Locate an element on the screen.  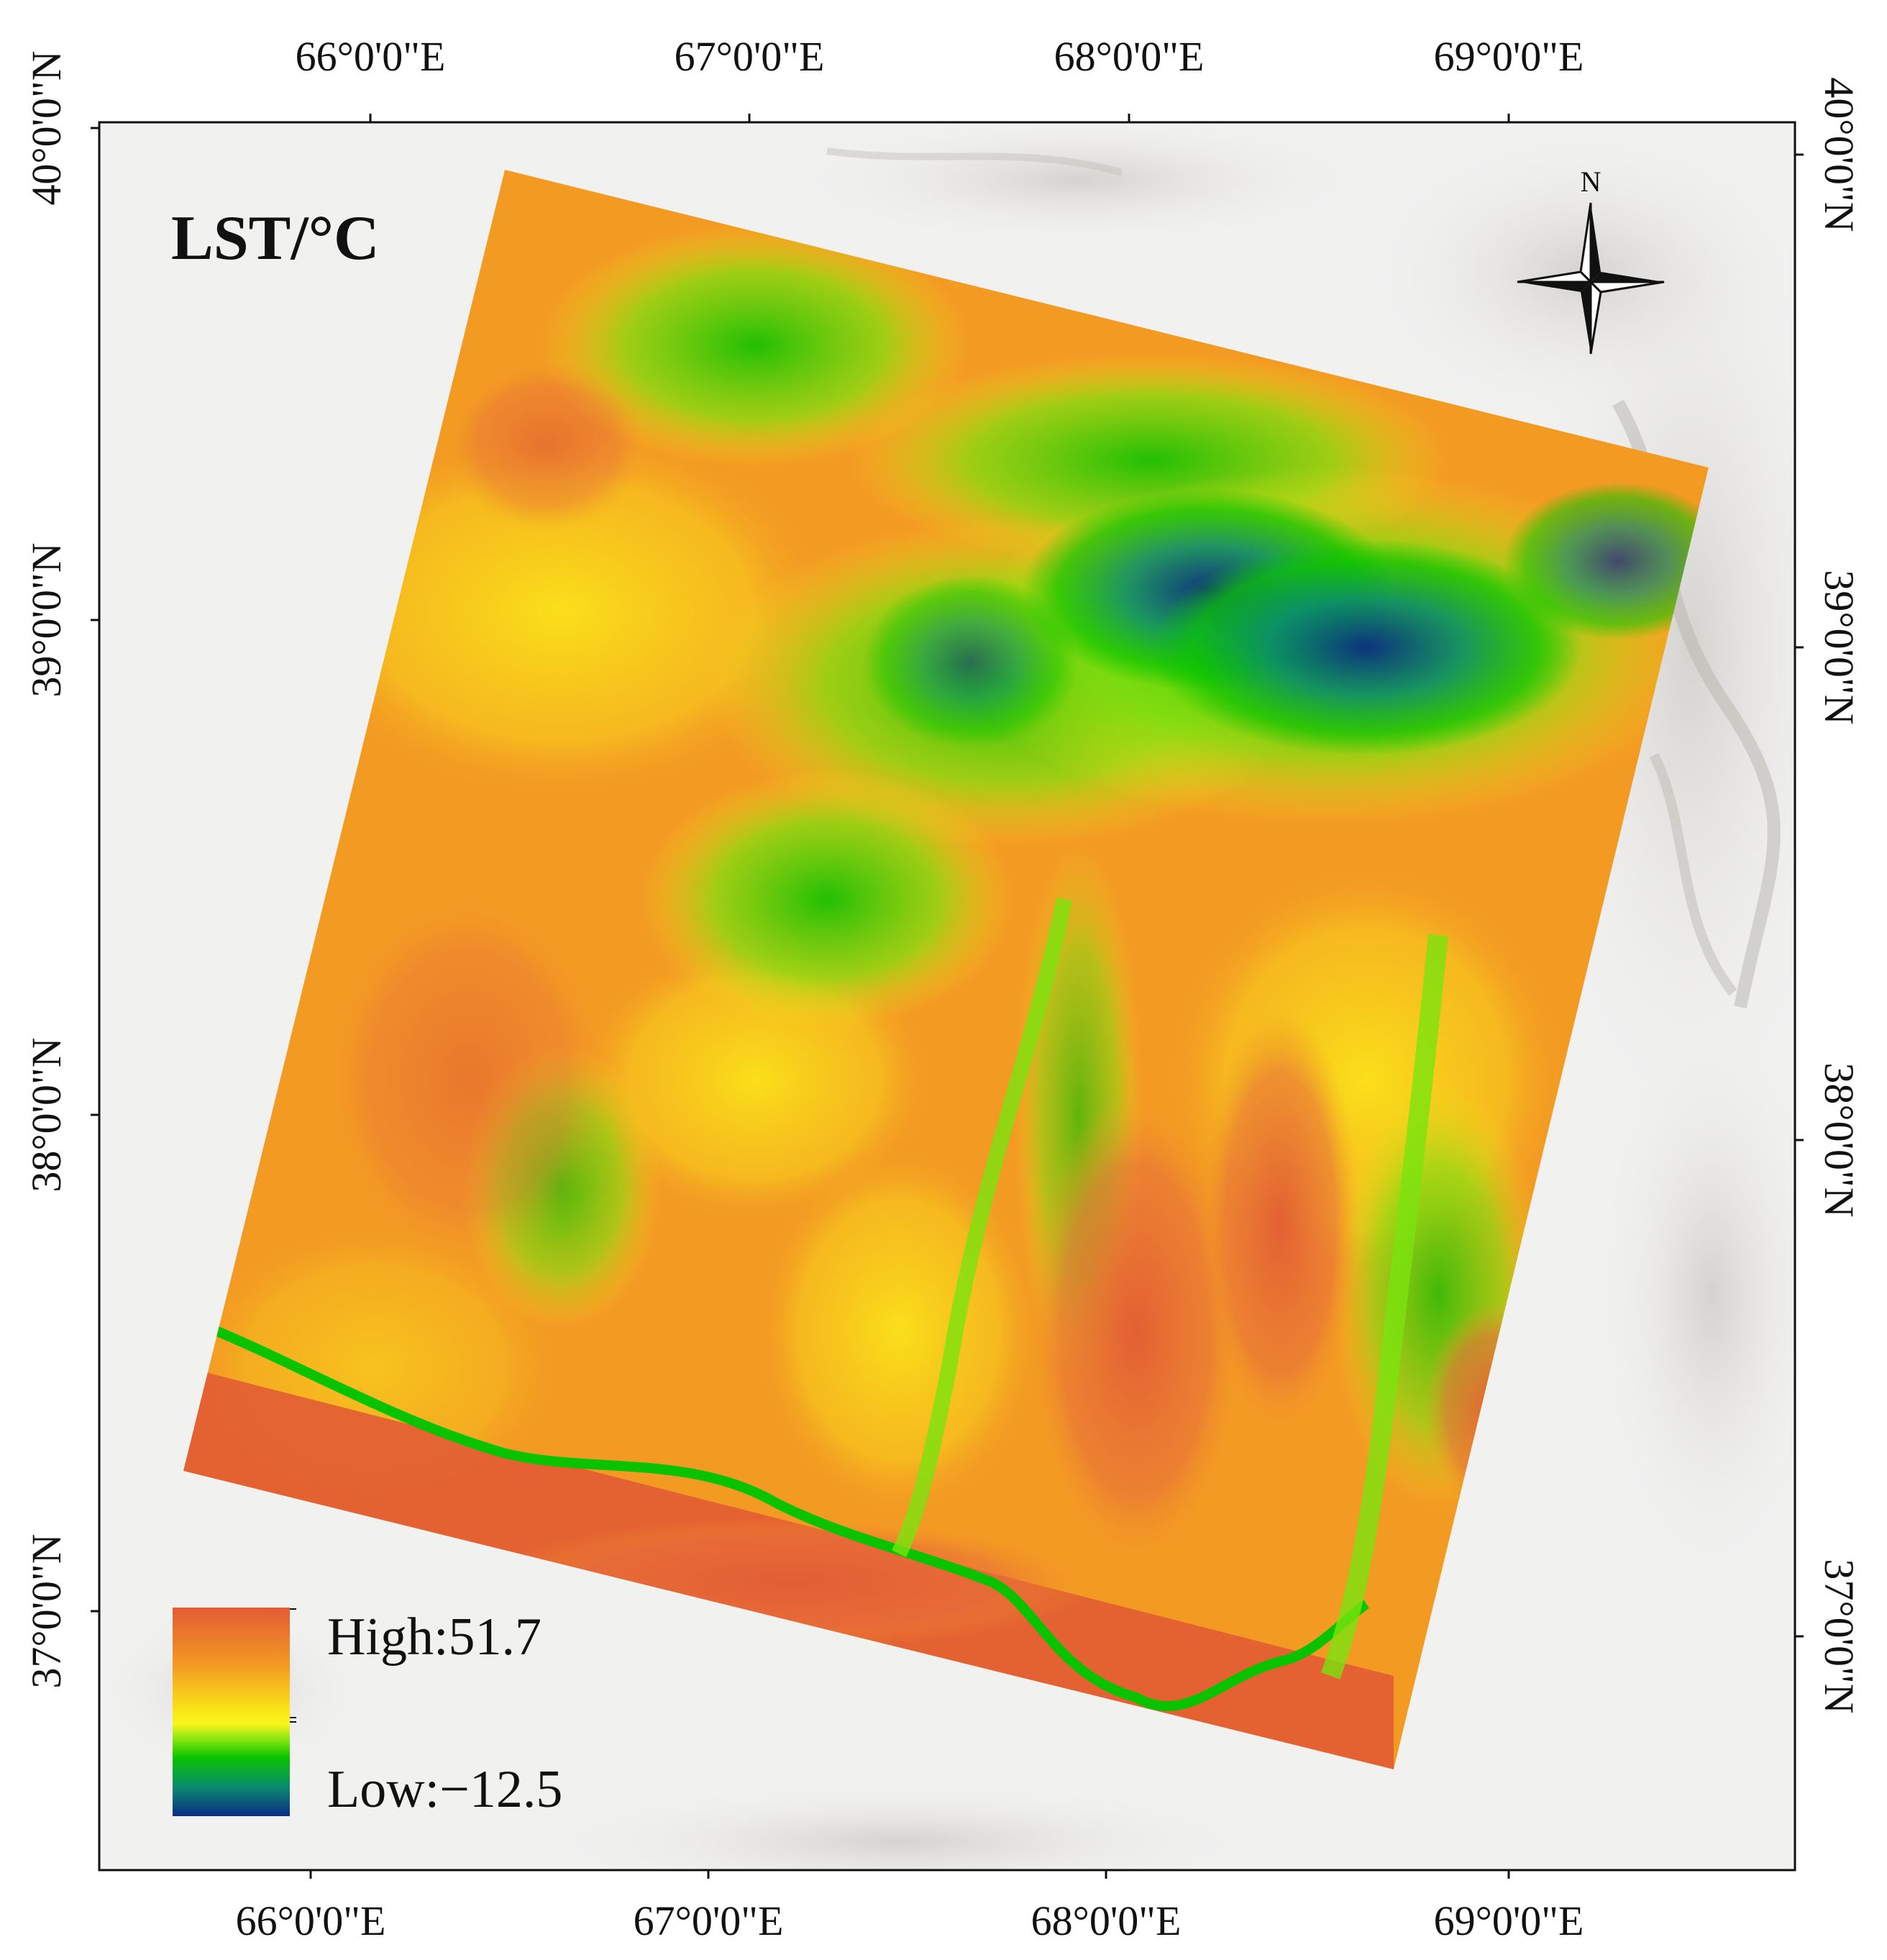
legend-color-ramp-bar is located at coordinates (231, 1712).